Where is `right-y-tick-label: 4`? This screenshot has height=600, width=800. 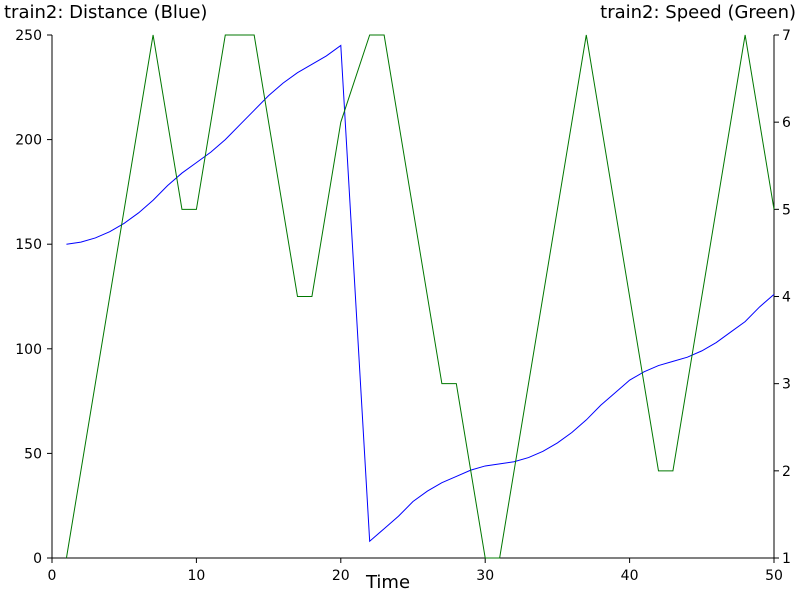
right-y-tick-label: 4 is located at coordinates (786, 298).